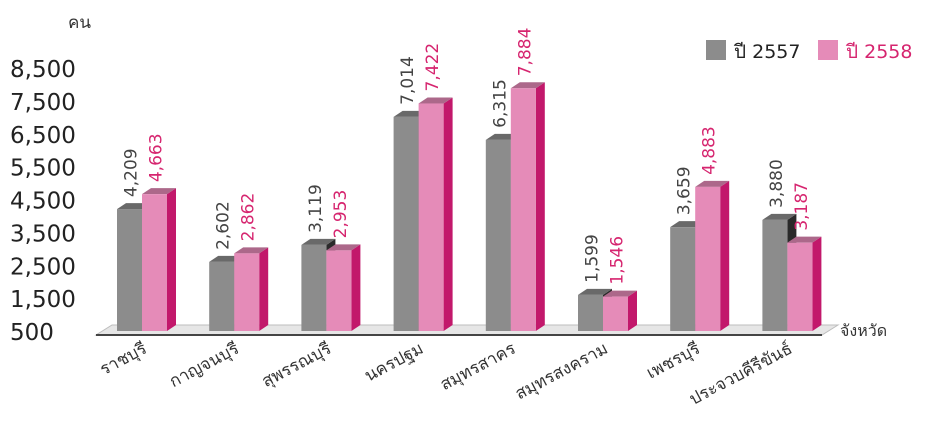 Image resolution: width=937 pixels, height=434 pixels. I want to click on x-tick-label: นครปฐม, so click(393, 362).